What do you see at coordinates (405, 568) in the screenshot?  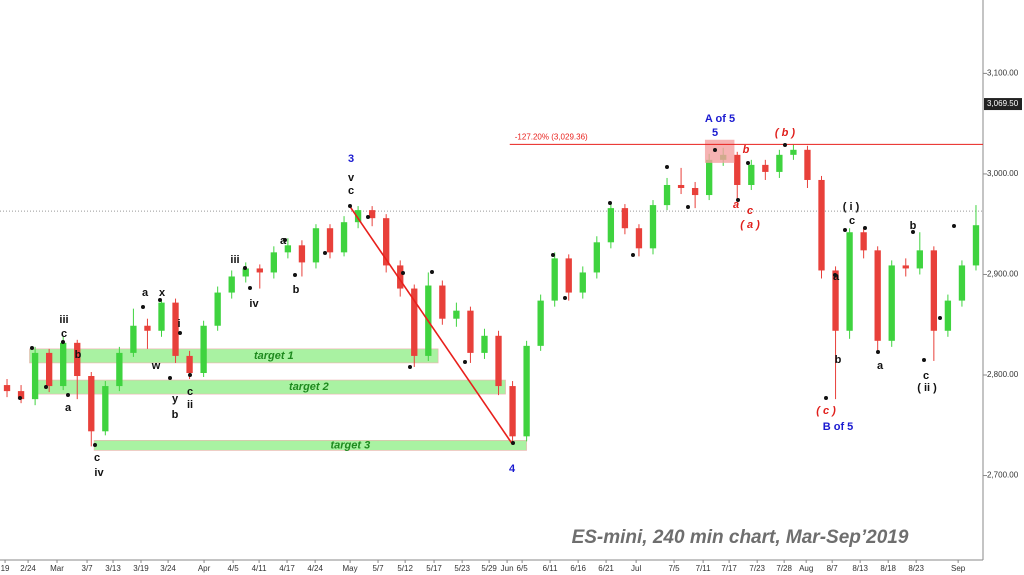 I see `x-tick-label: 5/12` at bounding box center [405, 568].